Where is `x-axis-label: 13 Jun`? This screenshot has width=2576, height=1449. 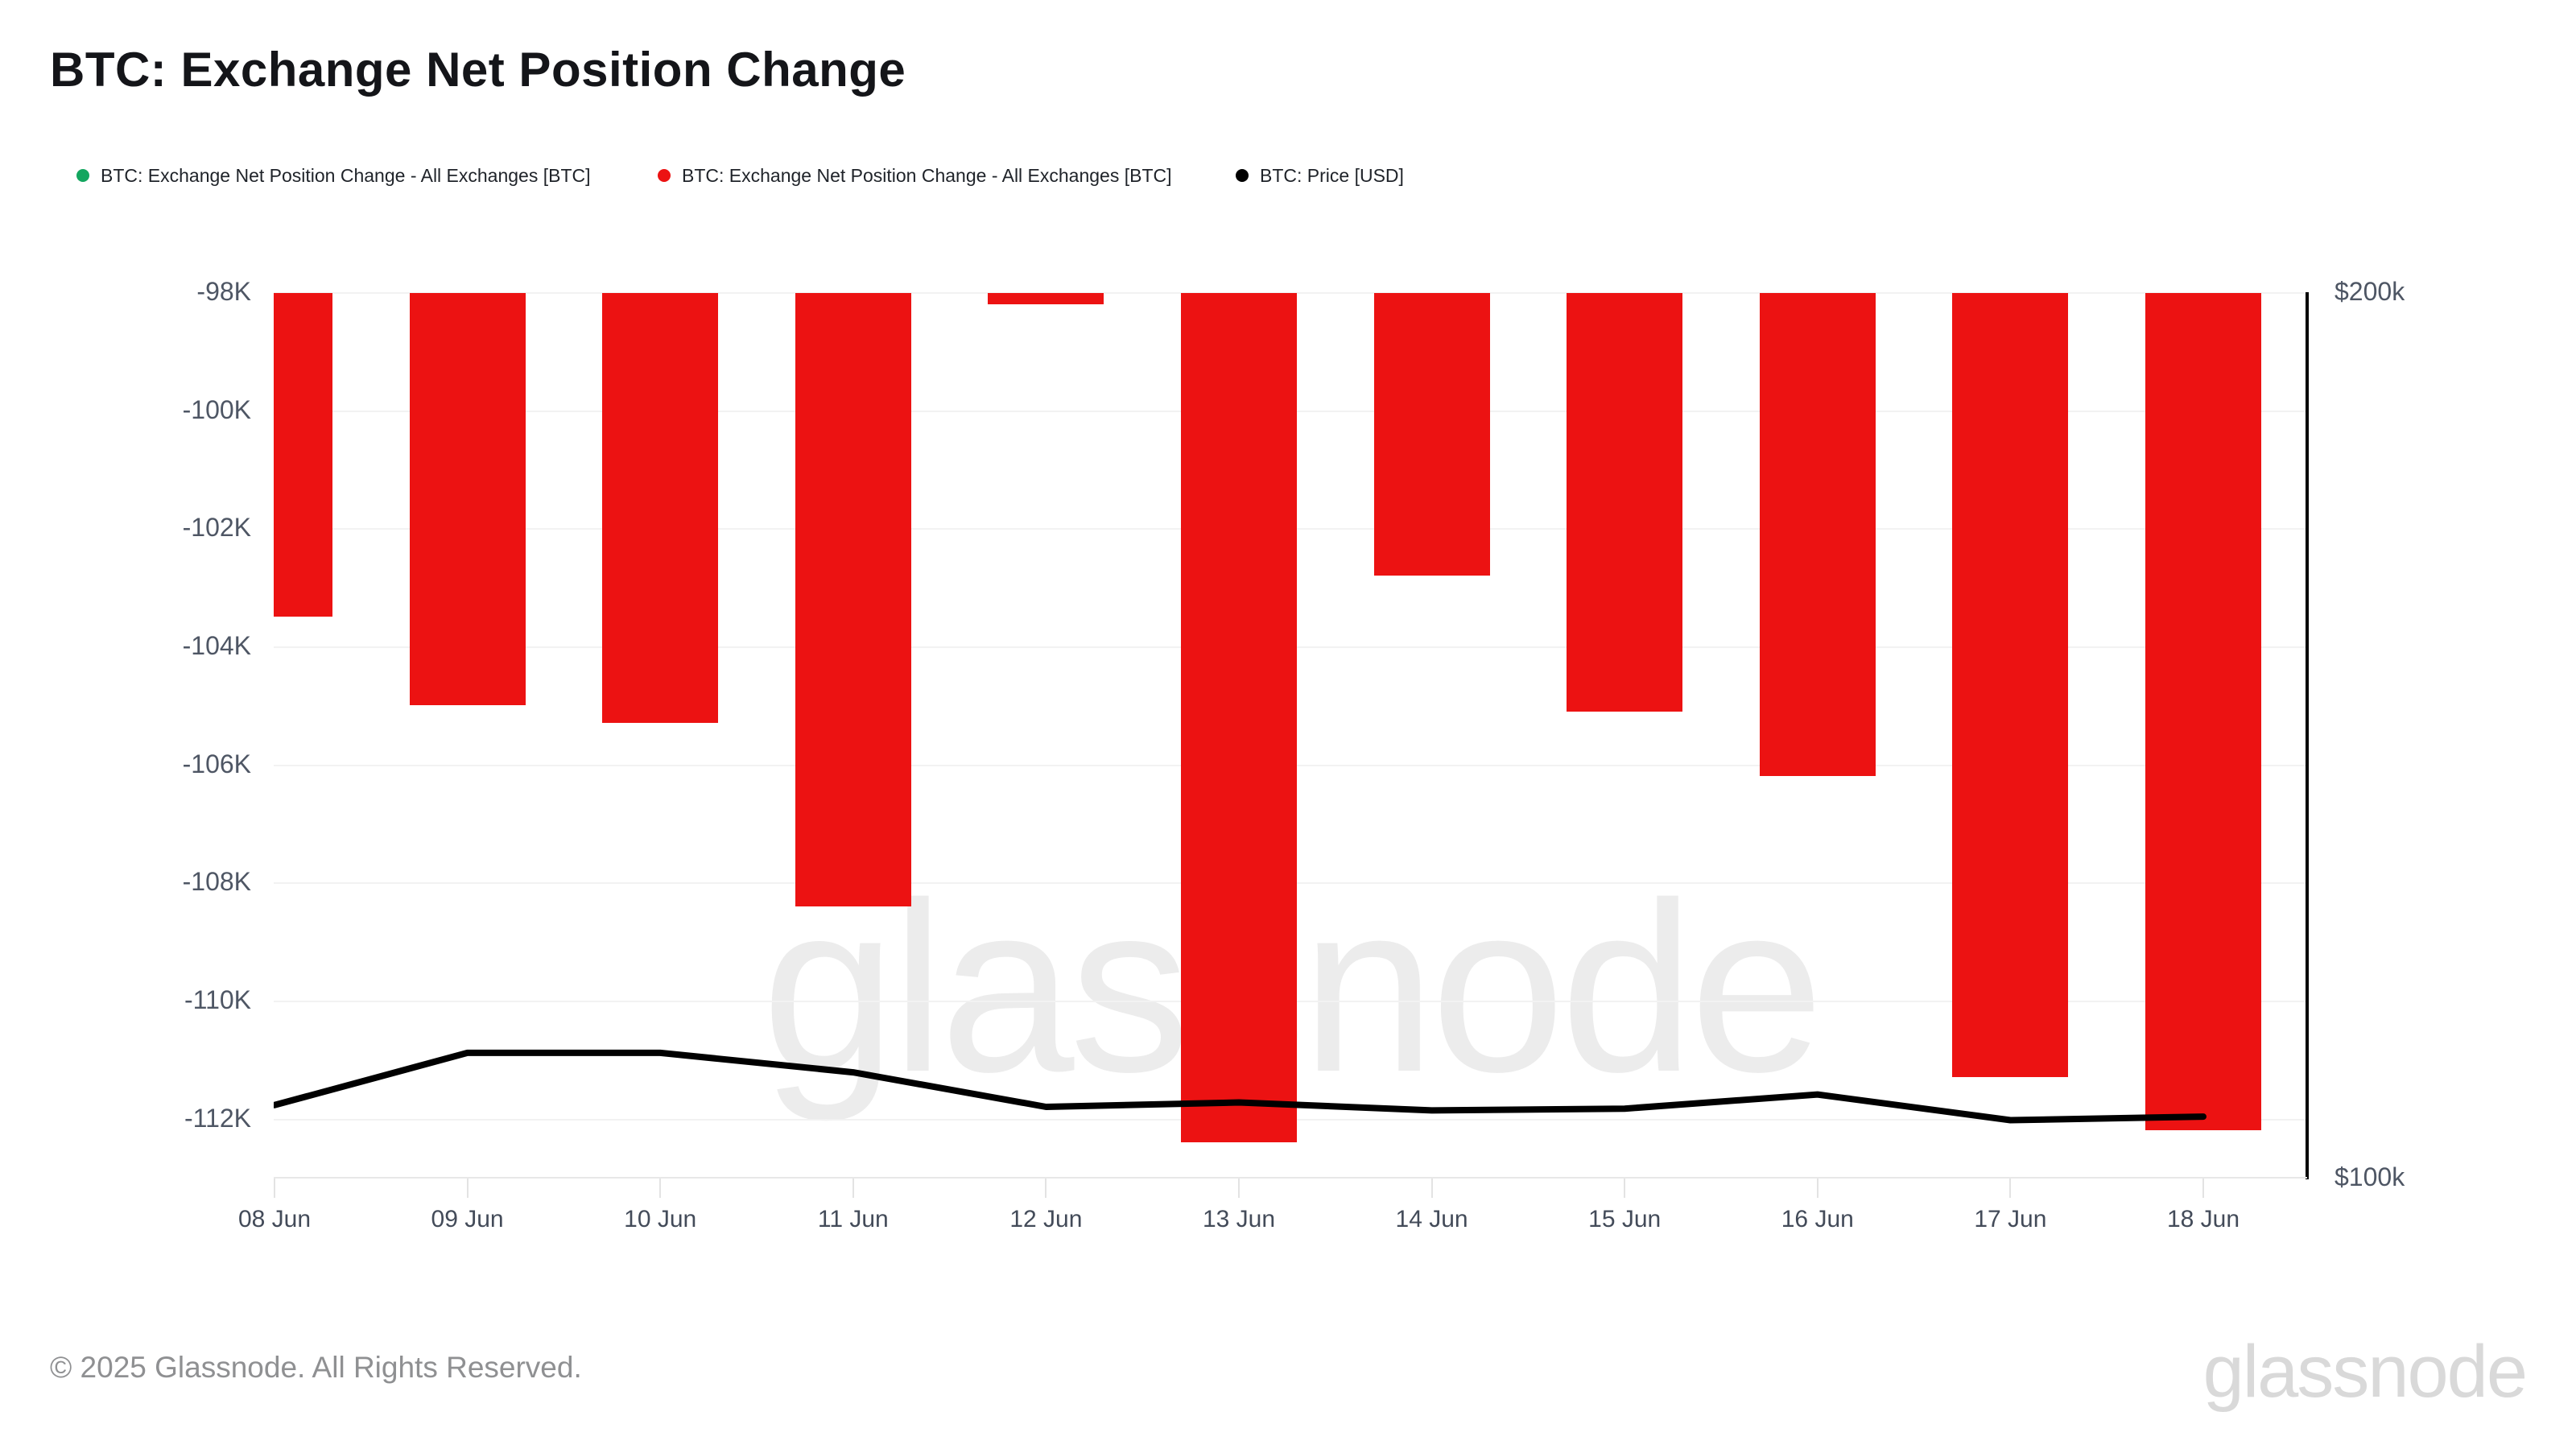
x-axis-label: 13 Jun is located at coordinates (1239, 1219).